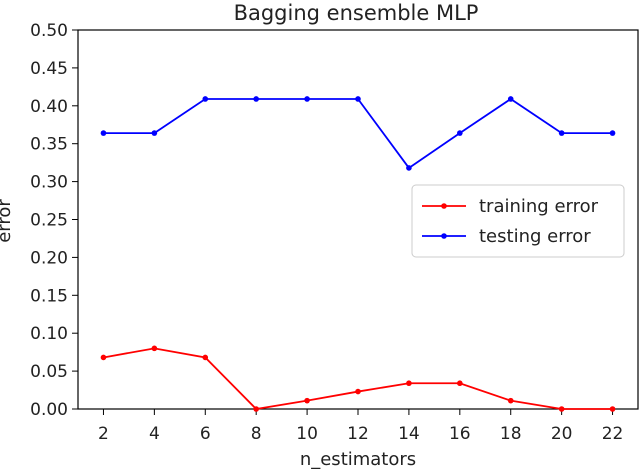 The image size is (640, 471). What do you see at coordinates (49, 69) in the screenshot?
I see `y-tick-label: 0.45` at bounding box center [49, 69].